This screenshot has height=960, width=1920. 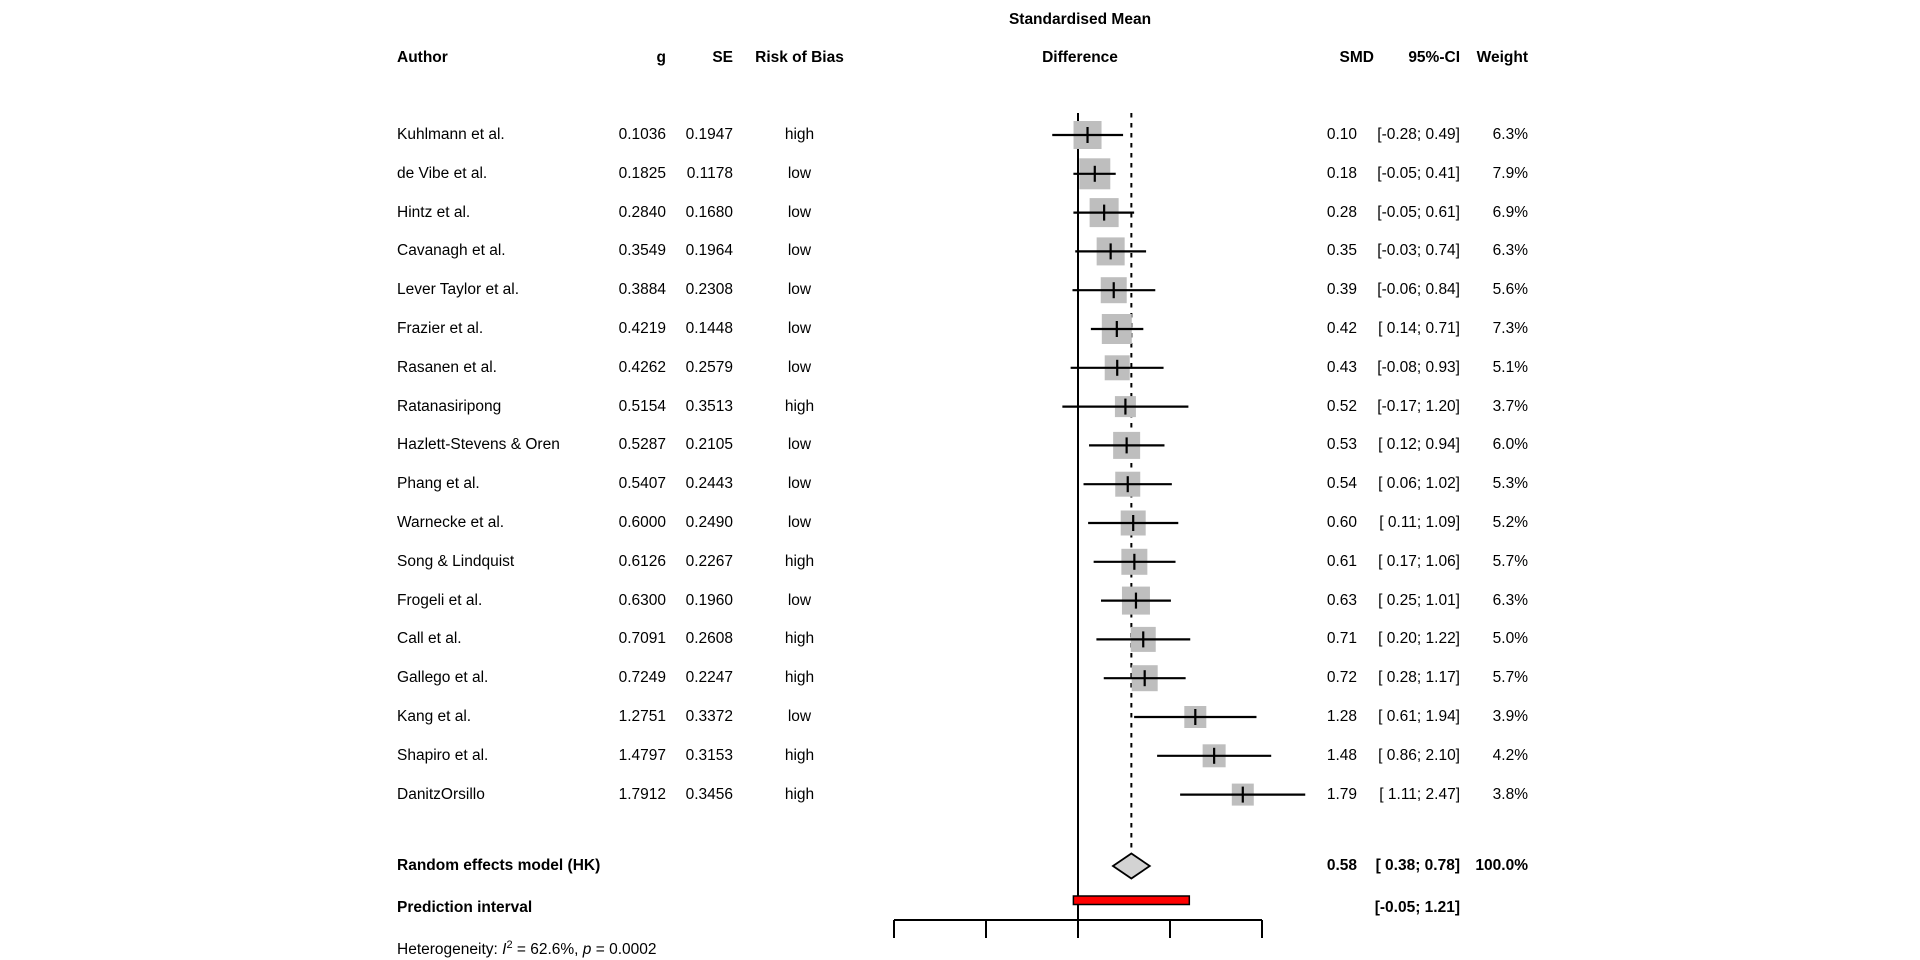 What do you see at coordinates (1341, 484) in the screenshot?
I see `study-smd-value: 0.54` at bounding box center [1341, 484].